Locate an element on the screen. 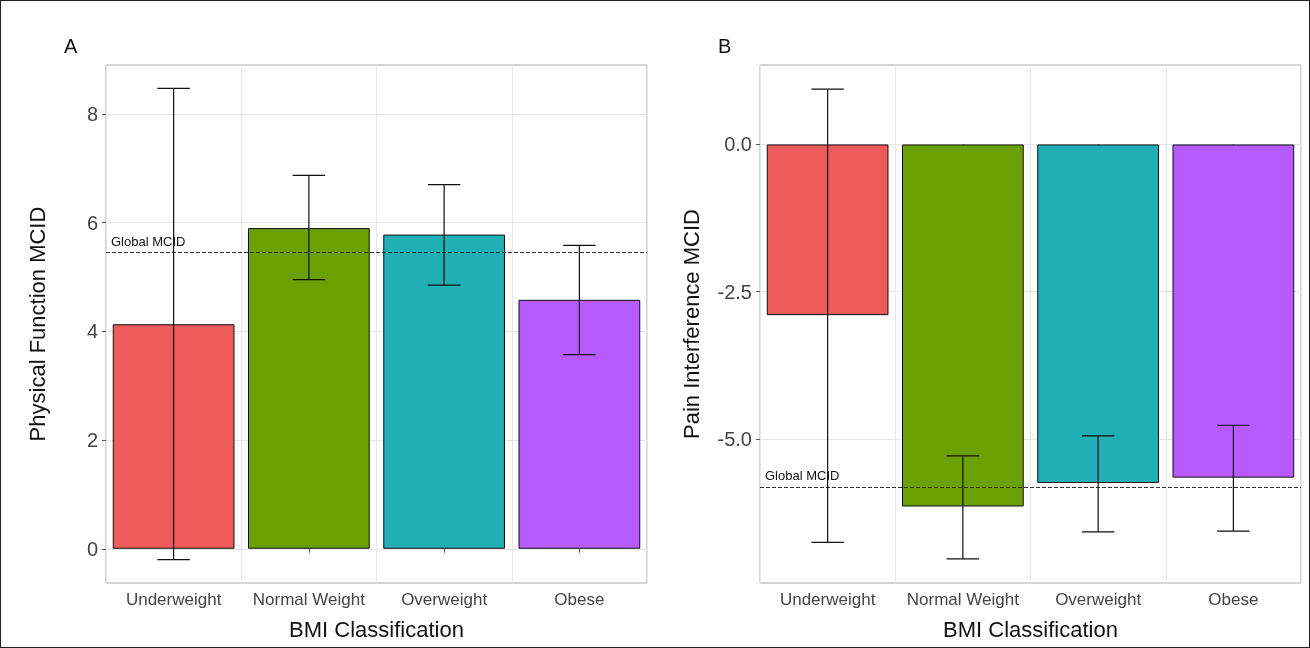  y-tick-label: 8 is located at coordinates (92, 113).